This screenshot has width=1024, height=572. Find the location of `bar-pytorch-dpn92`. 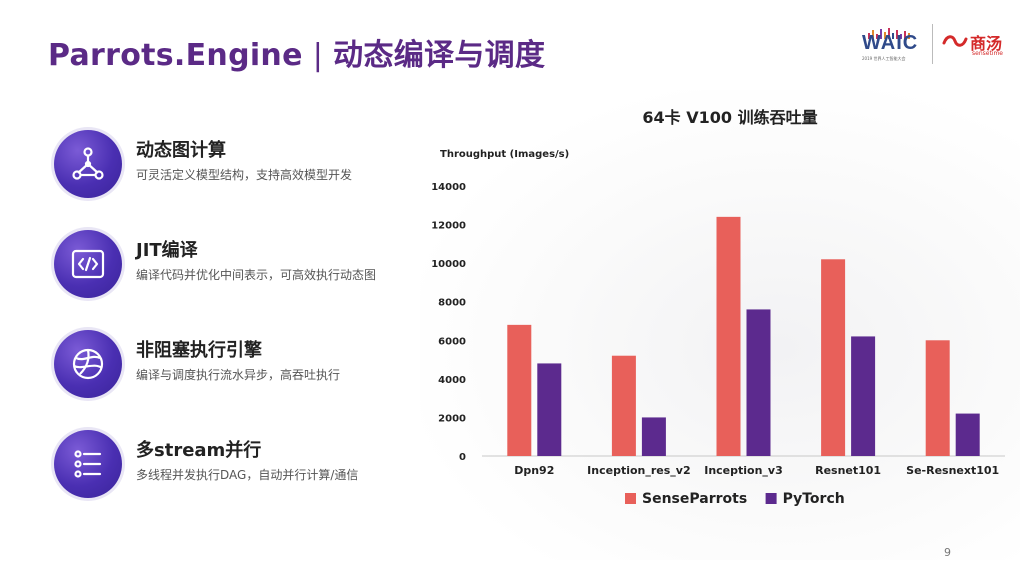

bar-pytorch-dpn92 is located at coordinates (549, 409).